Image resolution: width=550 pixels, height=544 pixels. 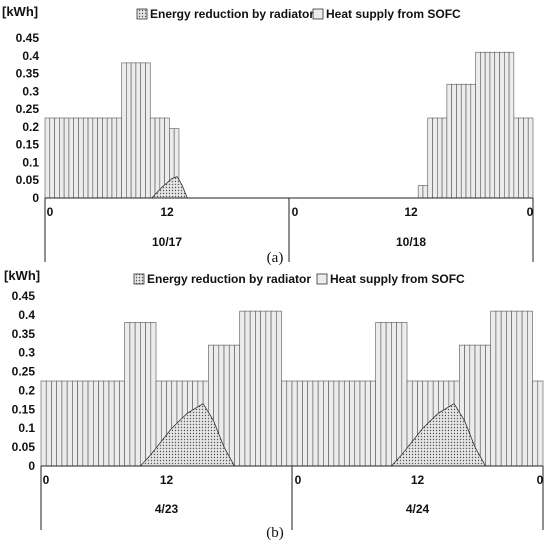 What do you see at coordinates (275, 533) in the screenshot?
I see `figure-caption: (b)` at bounding box center [275, 533].